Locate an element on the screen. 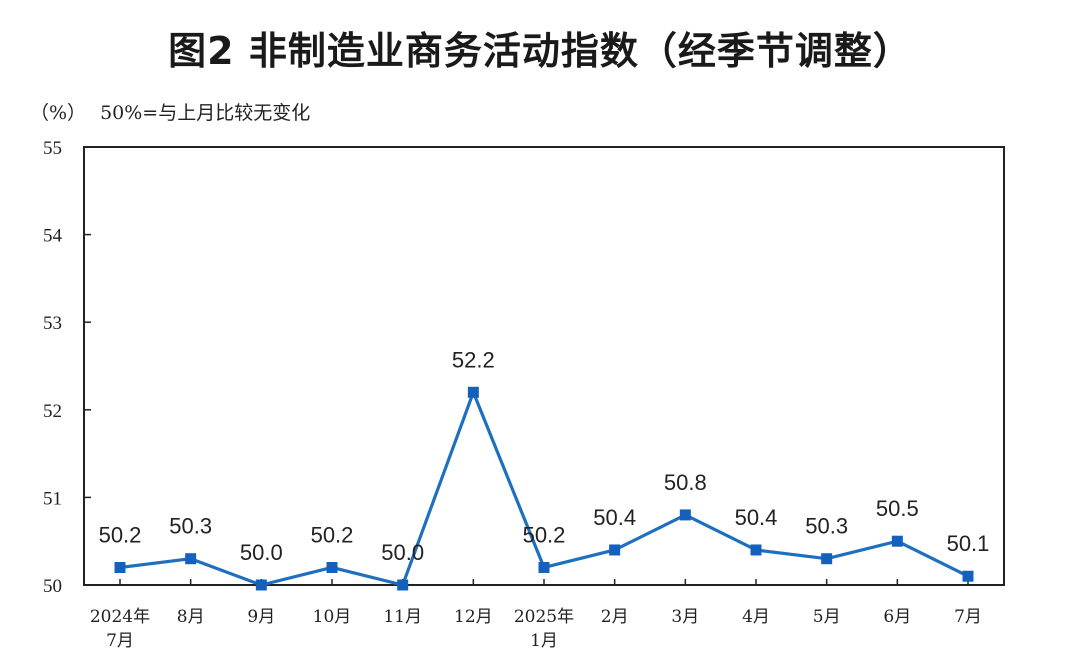 The width and height of the screenshot is (1080, 670). x-tick-label: 6月 is located at coordinates (897, 617).